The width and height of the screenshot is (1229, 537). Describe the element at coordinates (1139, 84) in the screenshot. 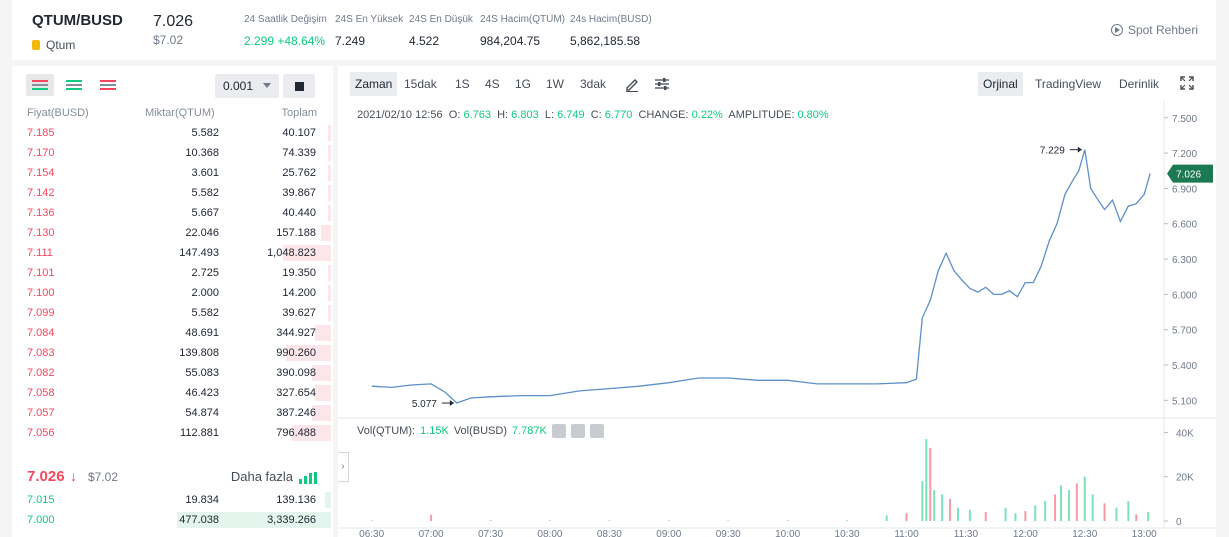

I see `view-derinlik: Derinlik` at that location.